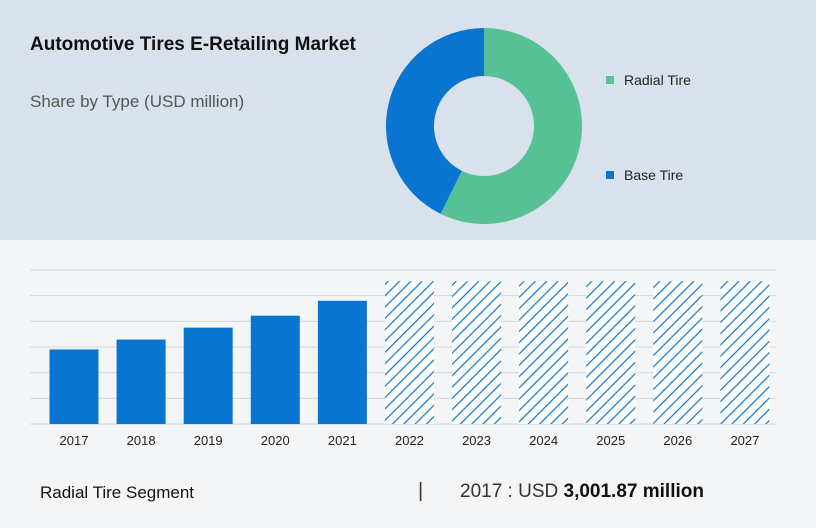 This screenshot has height=528, width=816. I want to click on page-title: Automotive Tires E-Retailing Market, so click(193, 44).